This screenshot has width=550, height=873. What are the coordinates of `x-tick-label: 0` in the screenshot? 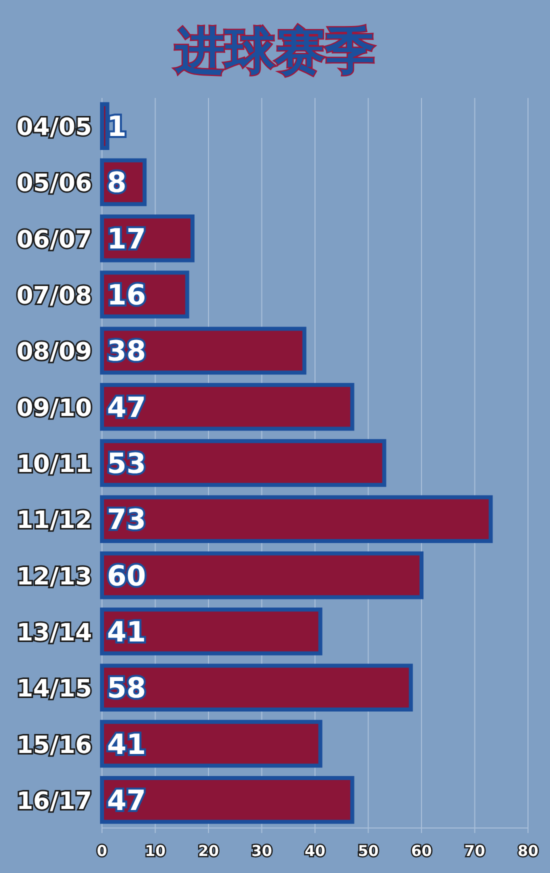 It's located at (102, 851).